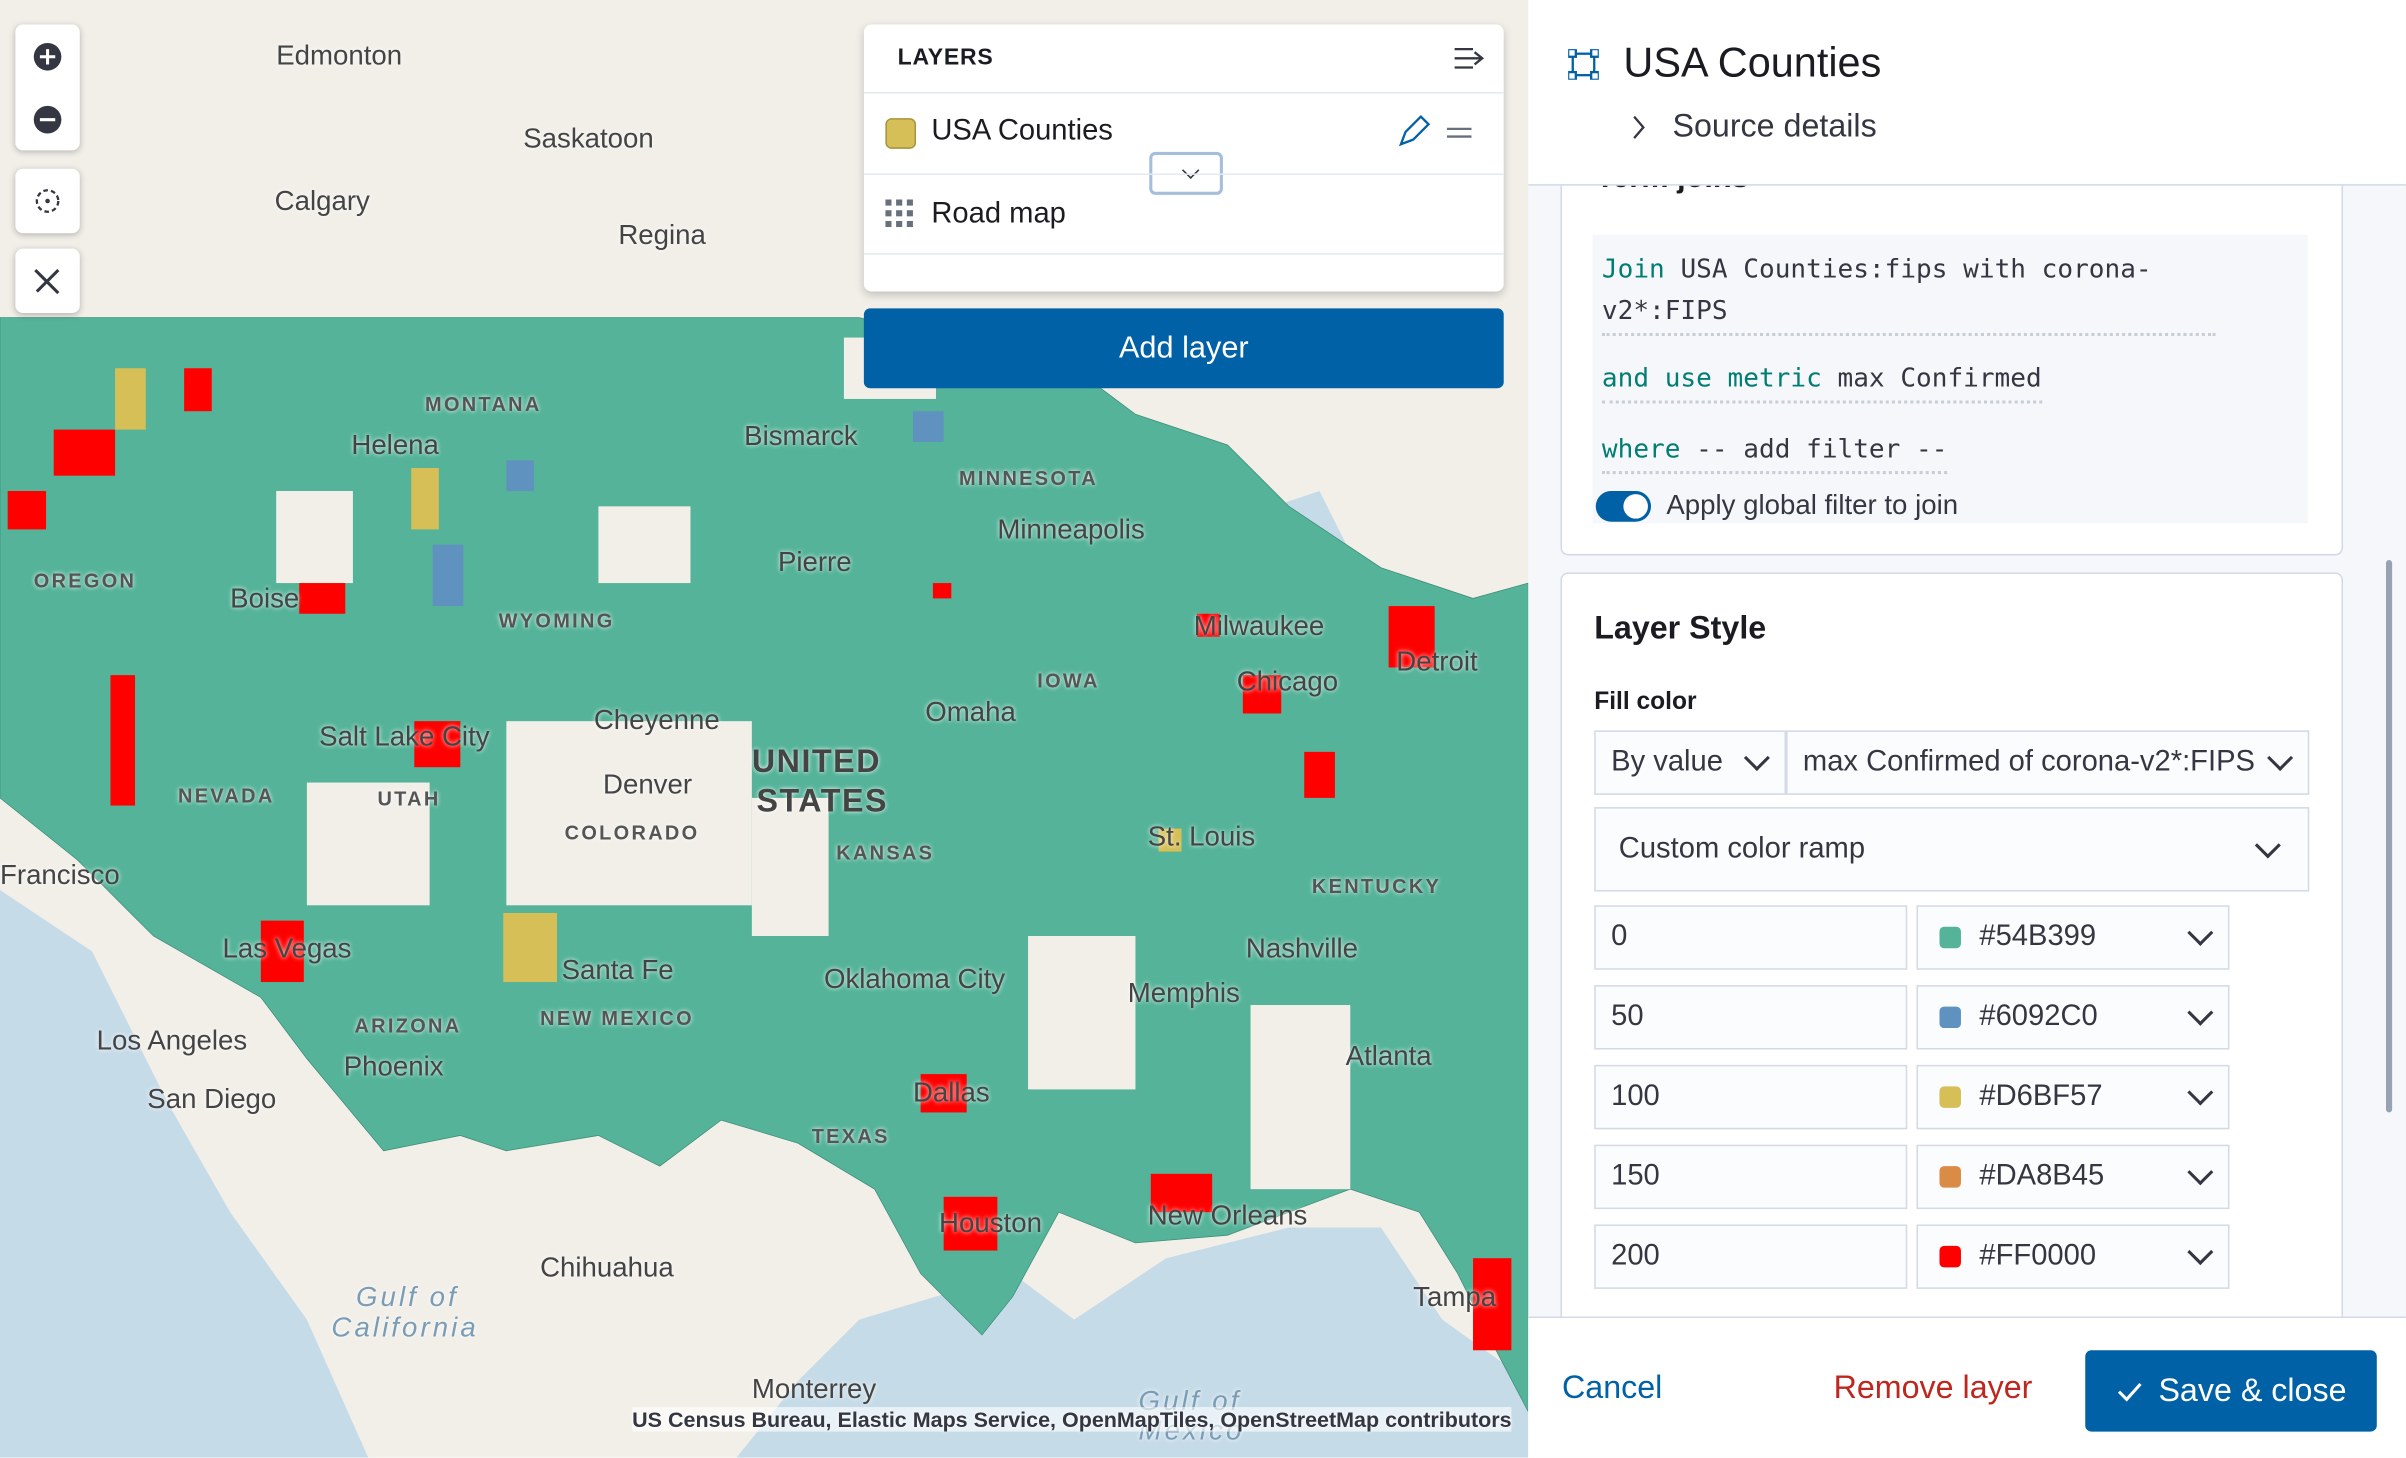 The image size is (2406, 1458). What do you see at coordinates (1680, 628) in the screenshot?
I see `style-title: Layer Style` at bounding box center [1680, 628].